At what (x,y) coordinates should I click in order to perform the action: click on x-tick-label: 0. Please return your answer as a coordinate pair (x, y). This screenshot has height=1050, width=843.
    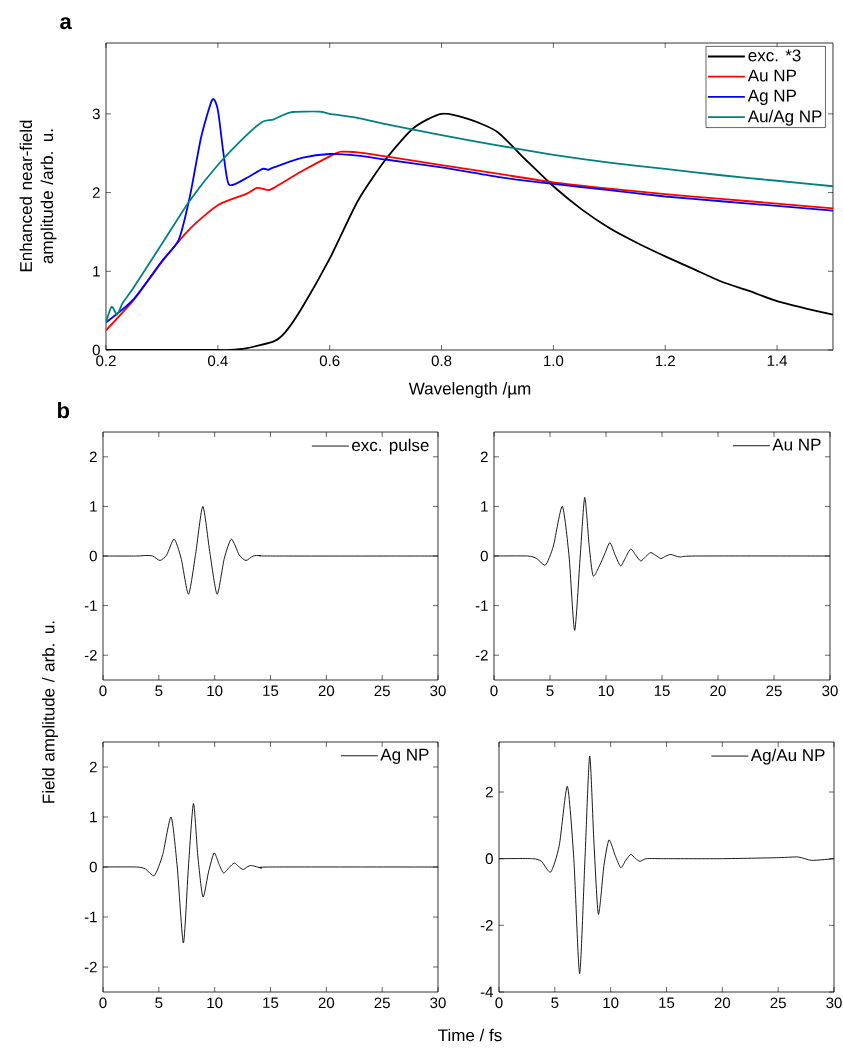
    Looking at the image, I should click on (499, 1003).